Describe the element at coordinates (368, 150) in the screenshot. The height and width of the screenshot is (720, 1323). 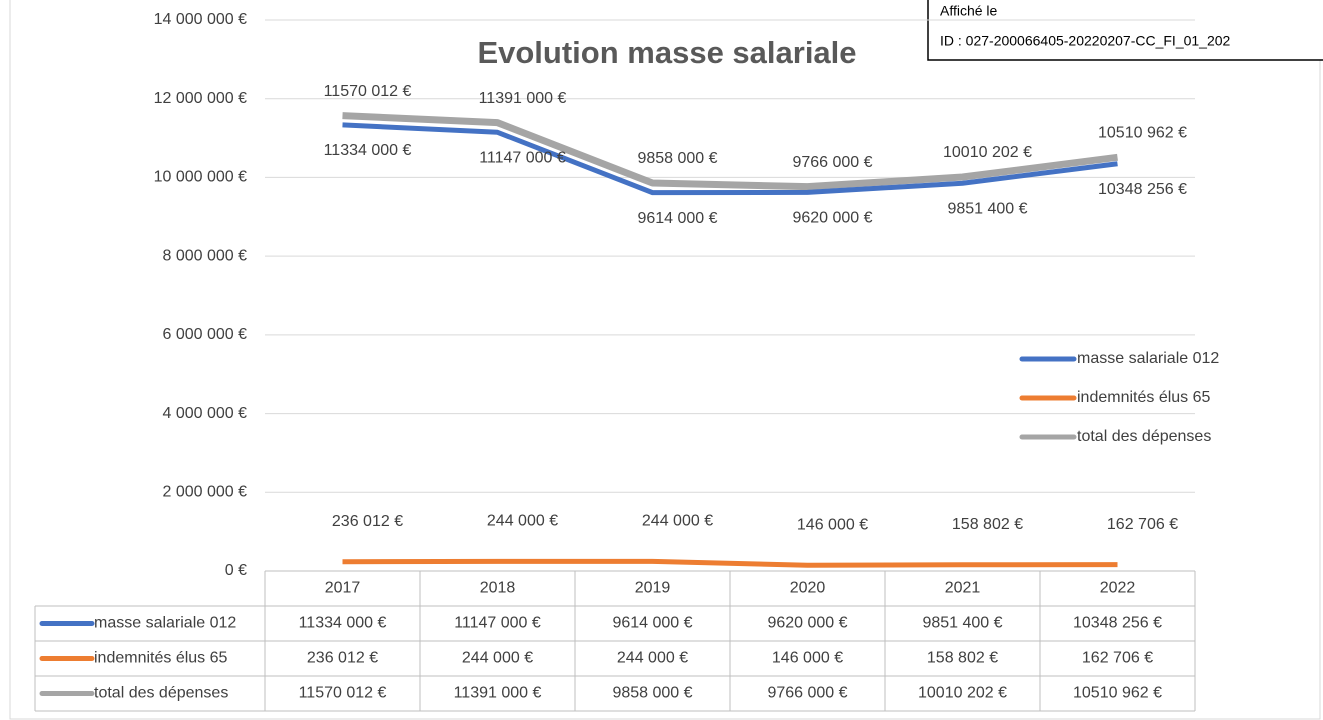
I see `data-label: 11334 000 €` at that location.